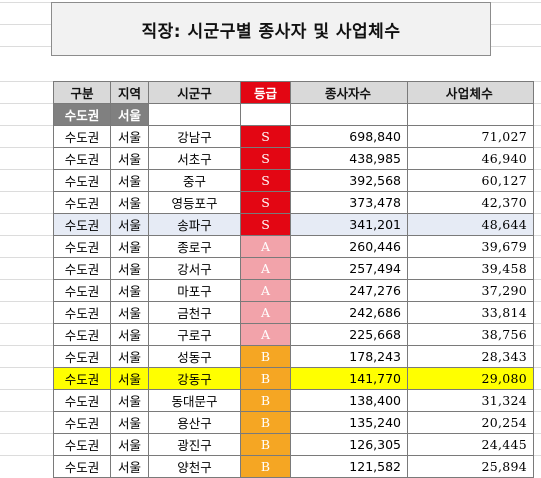  Describe the element at coordinates (271, 29) in the screenshot. I see `sheet-title-box: 직장: 시군구별 종사자 및 사업체수` at that location.